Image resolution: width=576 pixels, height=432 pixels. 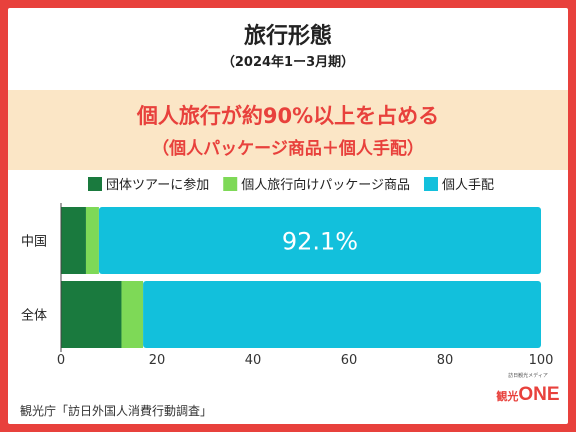 I want to click on logo-mark: 観光ONE, so click(x=528, y=395).